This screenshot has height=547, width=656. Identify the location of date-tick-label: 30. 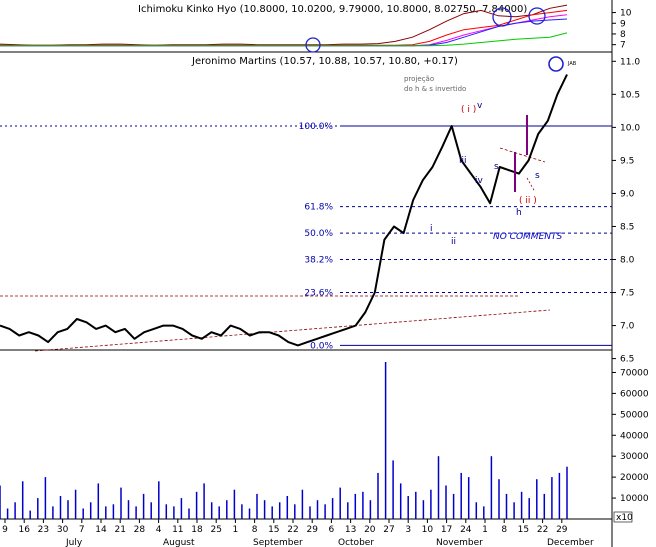
(63, 530).